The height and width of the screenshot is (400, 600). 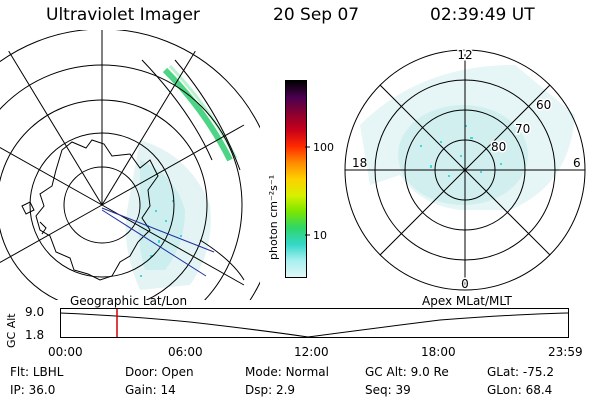 I want to click on x-tick-0600: 06:00, so click(x=185, y=352).